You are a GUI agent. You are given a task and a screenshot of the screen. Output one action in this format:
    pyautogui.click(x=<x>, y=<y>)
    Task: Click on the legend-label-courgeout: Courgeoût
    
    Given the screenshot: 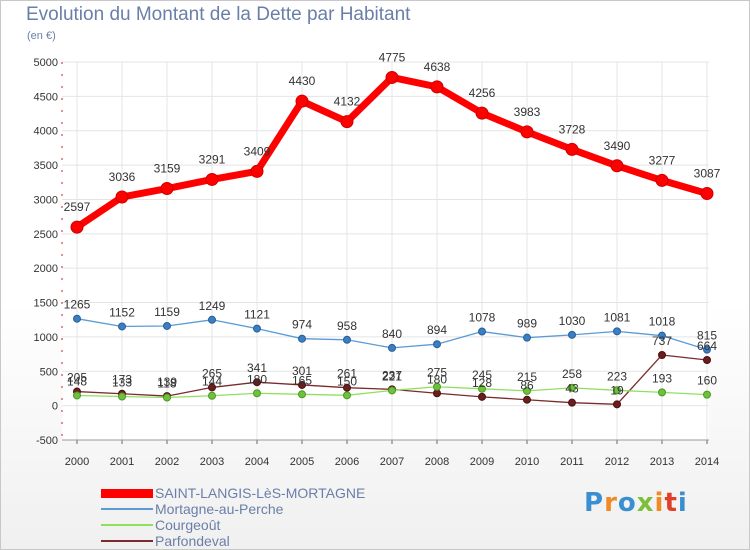 What is the action you would take?
    pyautogui.click(x=188, y=525)
    